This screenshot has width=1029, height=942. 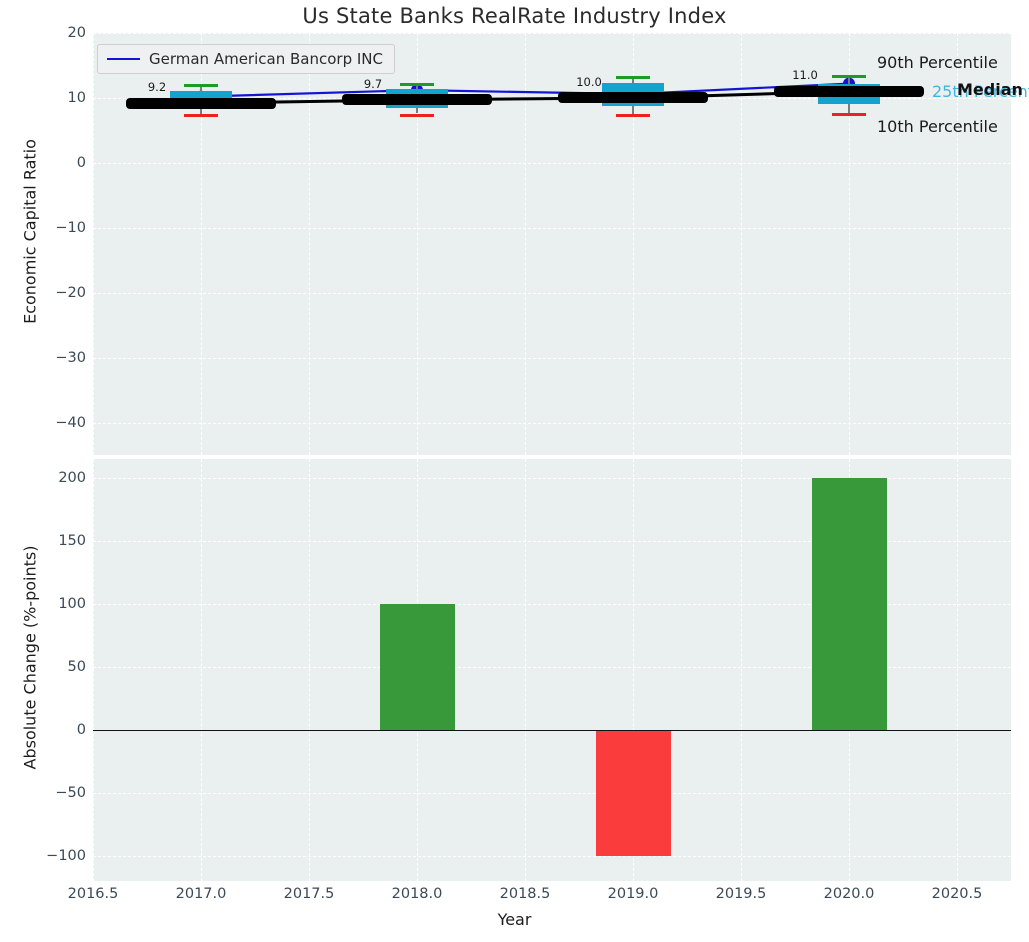 I want to click on y-axis-tick-label: 50, so click(x=76, y=666).